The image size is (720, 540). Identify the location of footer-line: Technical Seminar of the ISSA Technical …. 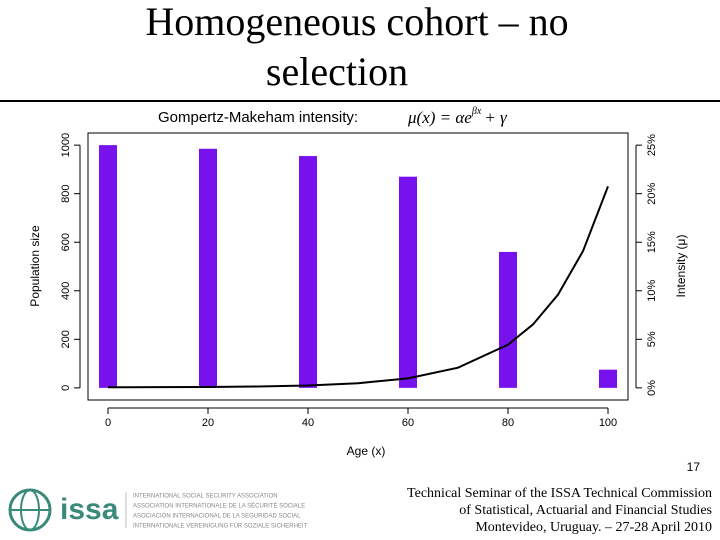
(559, 493).